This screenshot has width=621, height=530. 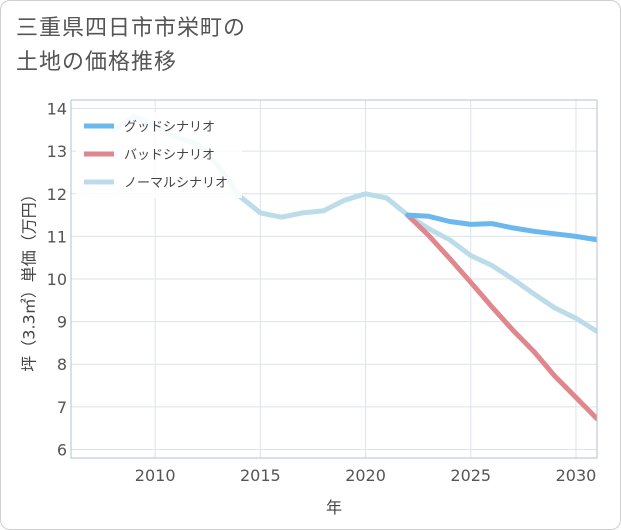 What do you see at coordinates (176, 183) in the screenshot?
I see `legend-label-2: ノーマルシナリオ` at bounding box center [176, 183].